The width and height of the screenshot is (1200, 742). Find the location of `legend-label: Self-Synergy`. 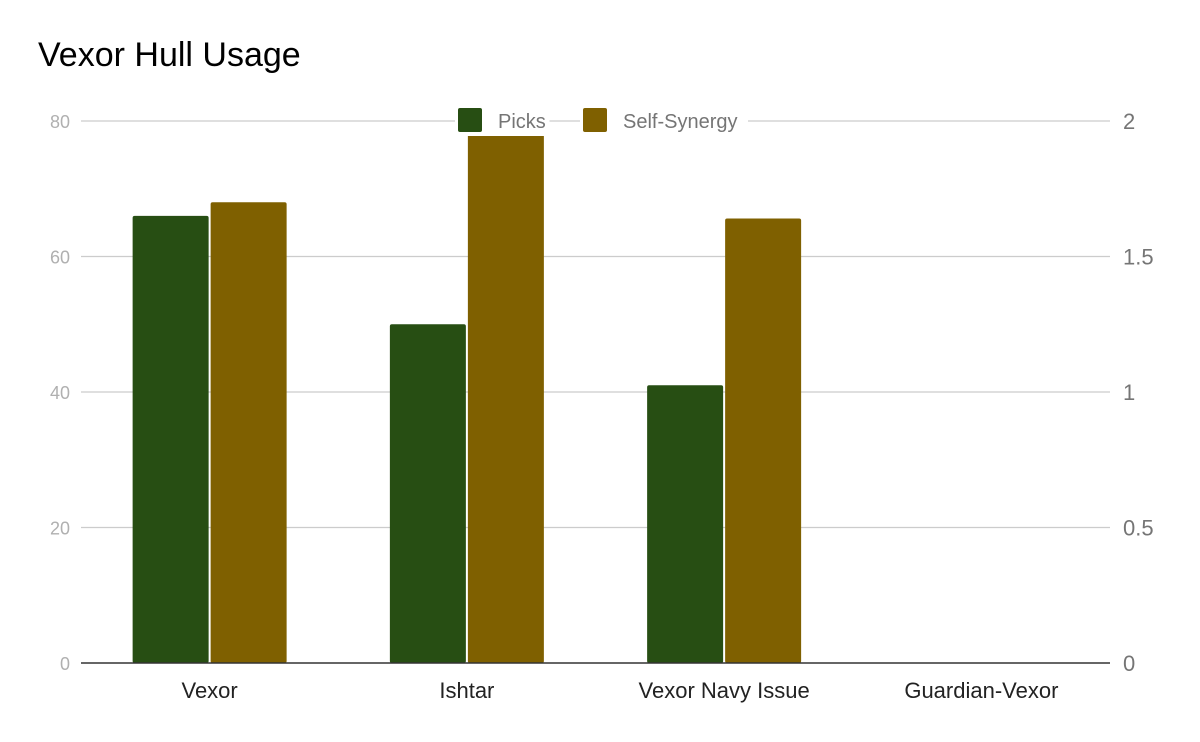

legend-label: Self-Synergy is located at coordinates (680, 122).